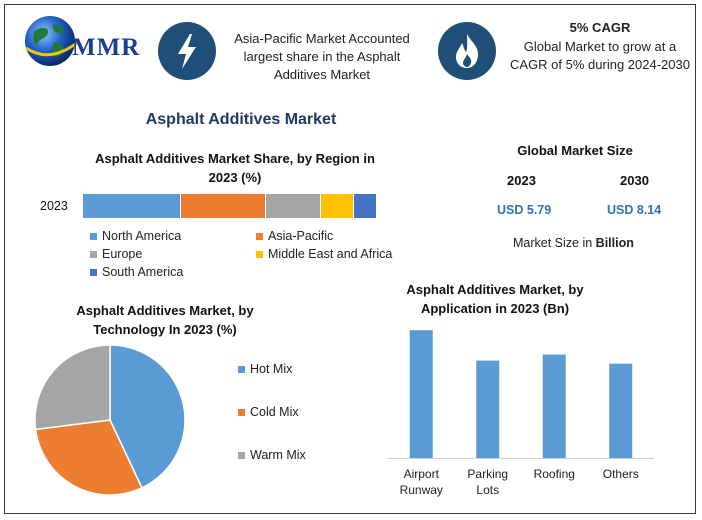 This screenshot has height=520, width=702. Describe the element at coordinates (52, 41) in the screenshot. I see `globe-logo-icon` at that location.